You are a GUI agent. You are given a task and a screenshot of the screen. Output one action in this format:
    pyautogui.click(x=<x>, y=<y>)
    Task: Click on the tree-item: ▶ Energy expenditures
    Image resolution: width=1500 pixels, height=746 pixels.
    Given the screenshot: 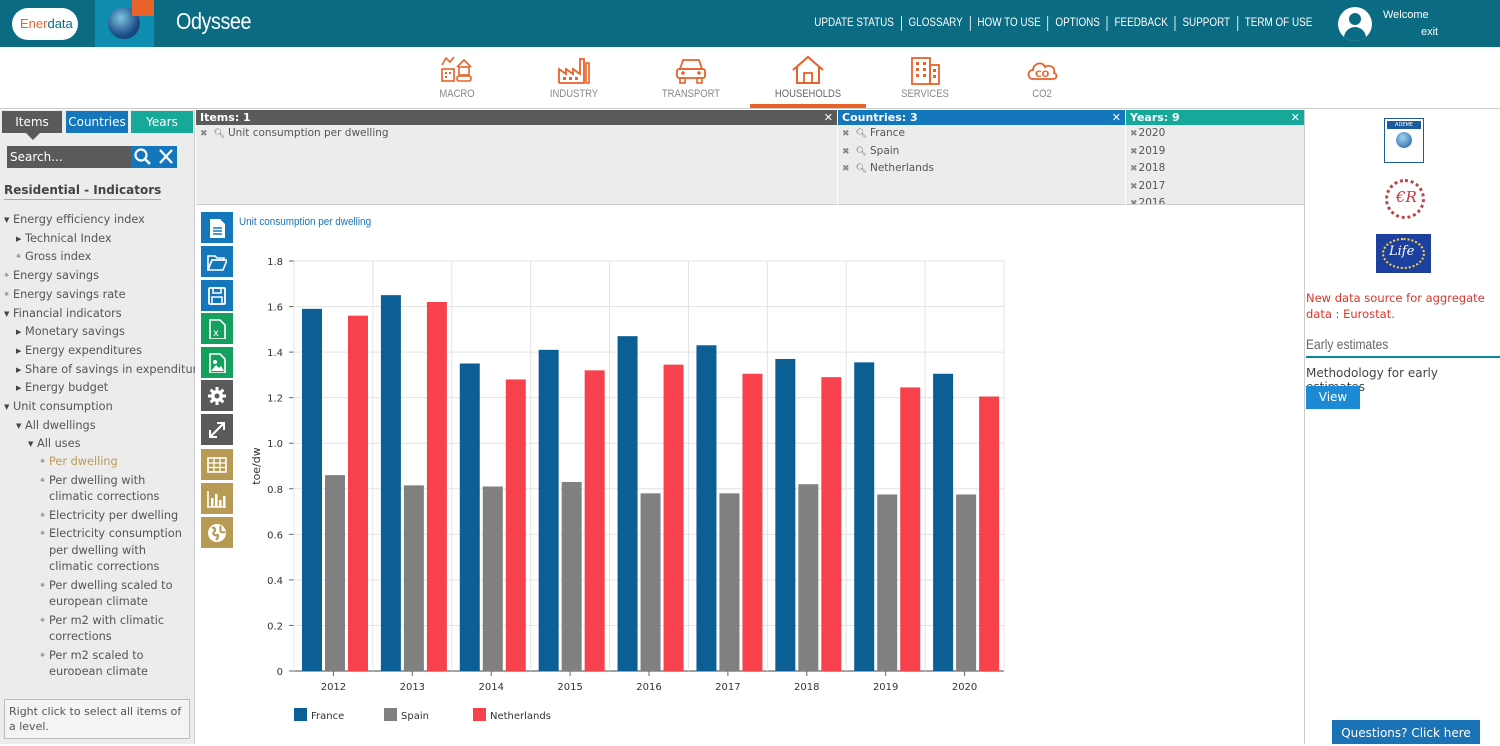 What is the action you would take?
    pyautogui.click(x=97, y=351)
    